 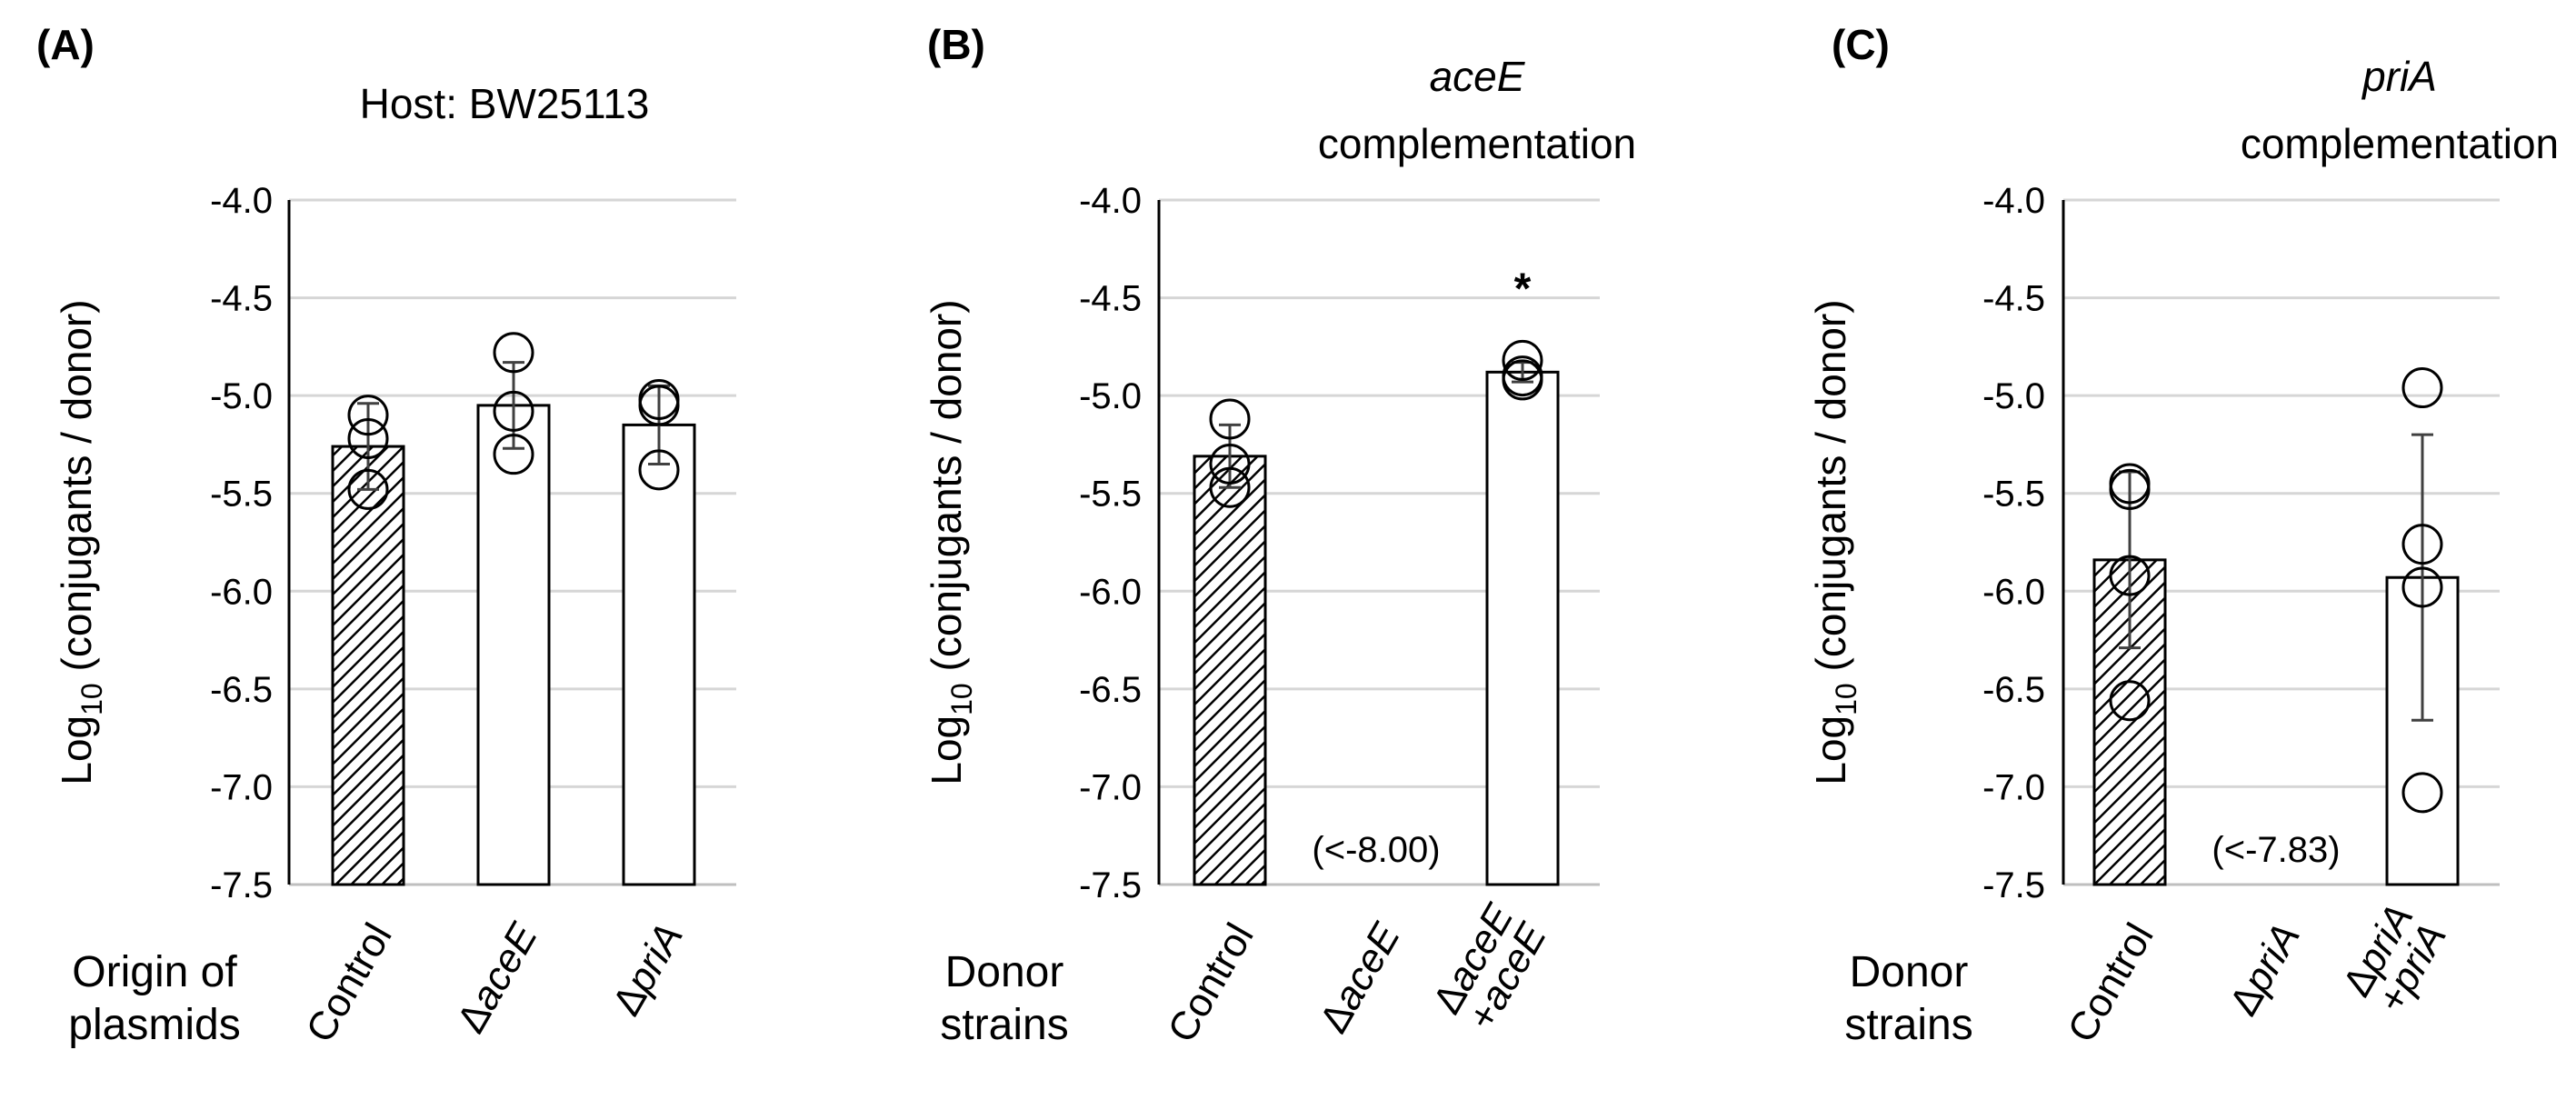 What do you see at coordinates (154, 1025) in the screenshot?
I see `x-group-label: plasmids` at bounding box center [154, 1025].